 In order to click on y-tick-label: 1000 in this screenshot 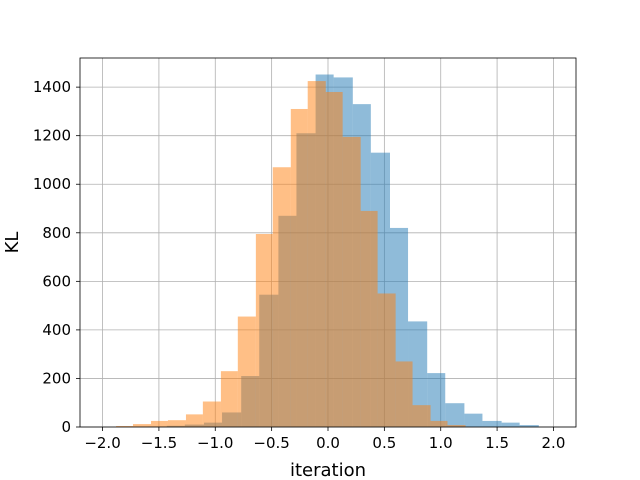, I will do `click(52, 184)`.